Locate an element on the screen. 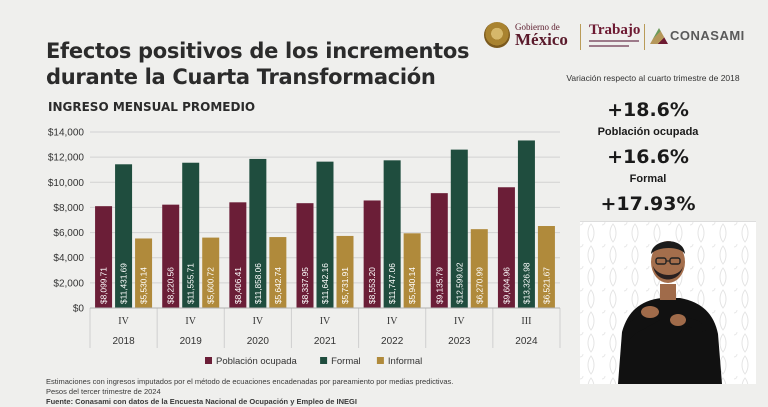 The image size is (768, 407). x-year-label: 2021 is located at coordinates (325, 341).